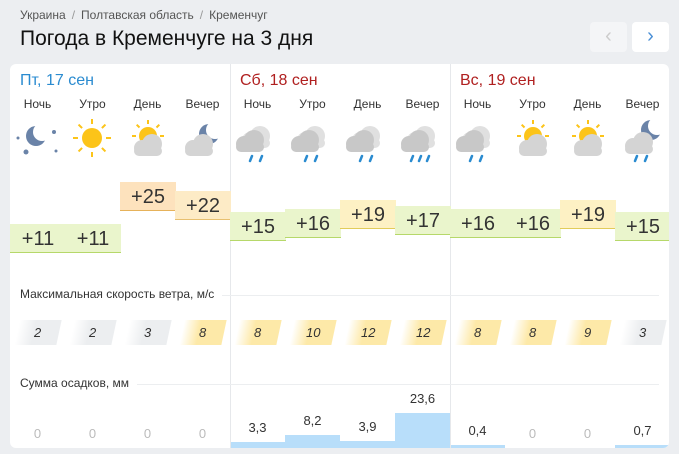 Image resolution: width=679 pixels, height=454 pixels. Describe the element at coordinates (650, 37) in the screenshot. I see `next-button: ›` at that location.